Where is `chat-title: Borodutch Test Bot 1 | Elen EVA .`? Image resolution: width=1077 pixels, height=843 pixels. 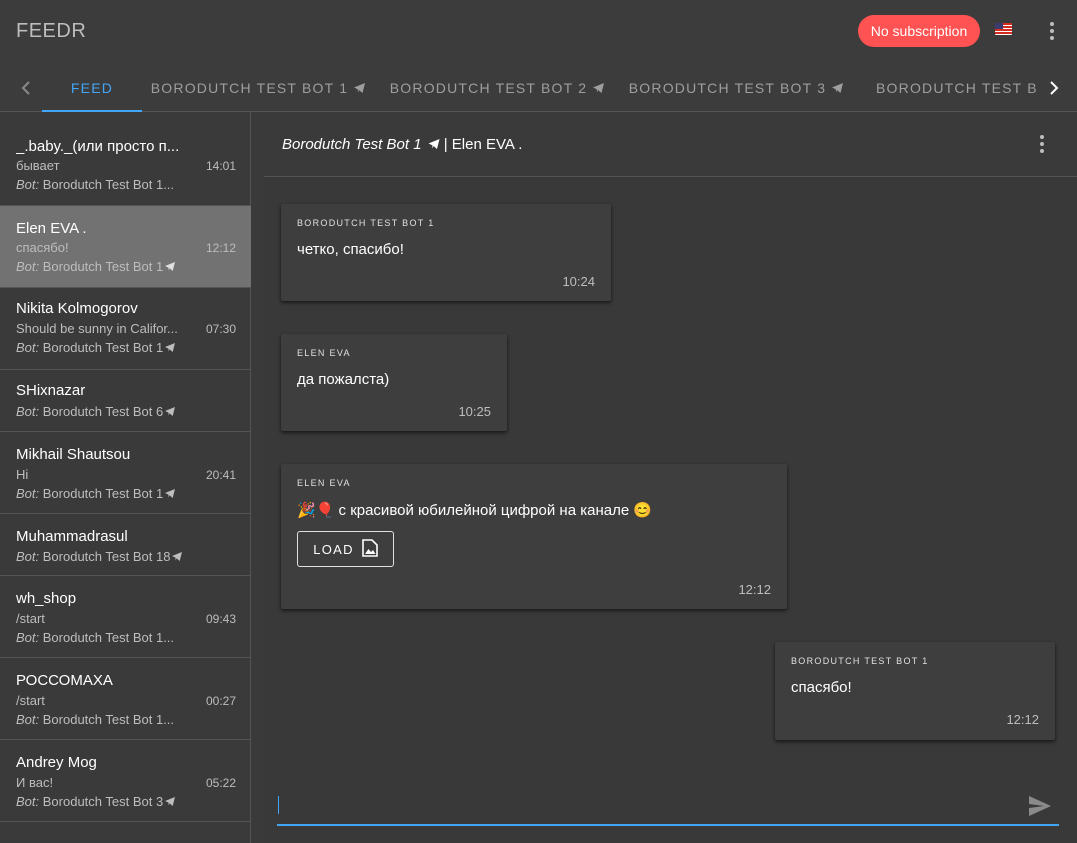
chat-title: Borodutch Test Bot 1 | Elen EVA . is located at coordinates (402, 144).